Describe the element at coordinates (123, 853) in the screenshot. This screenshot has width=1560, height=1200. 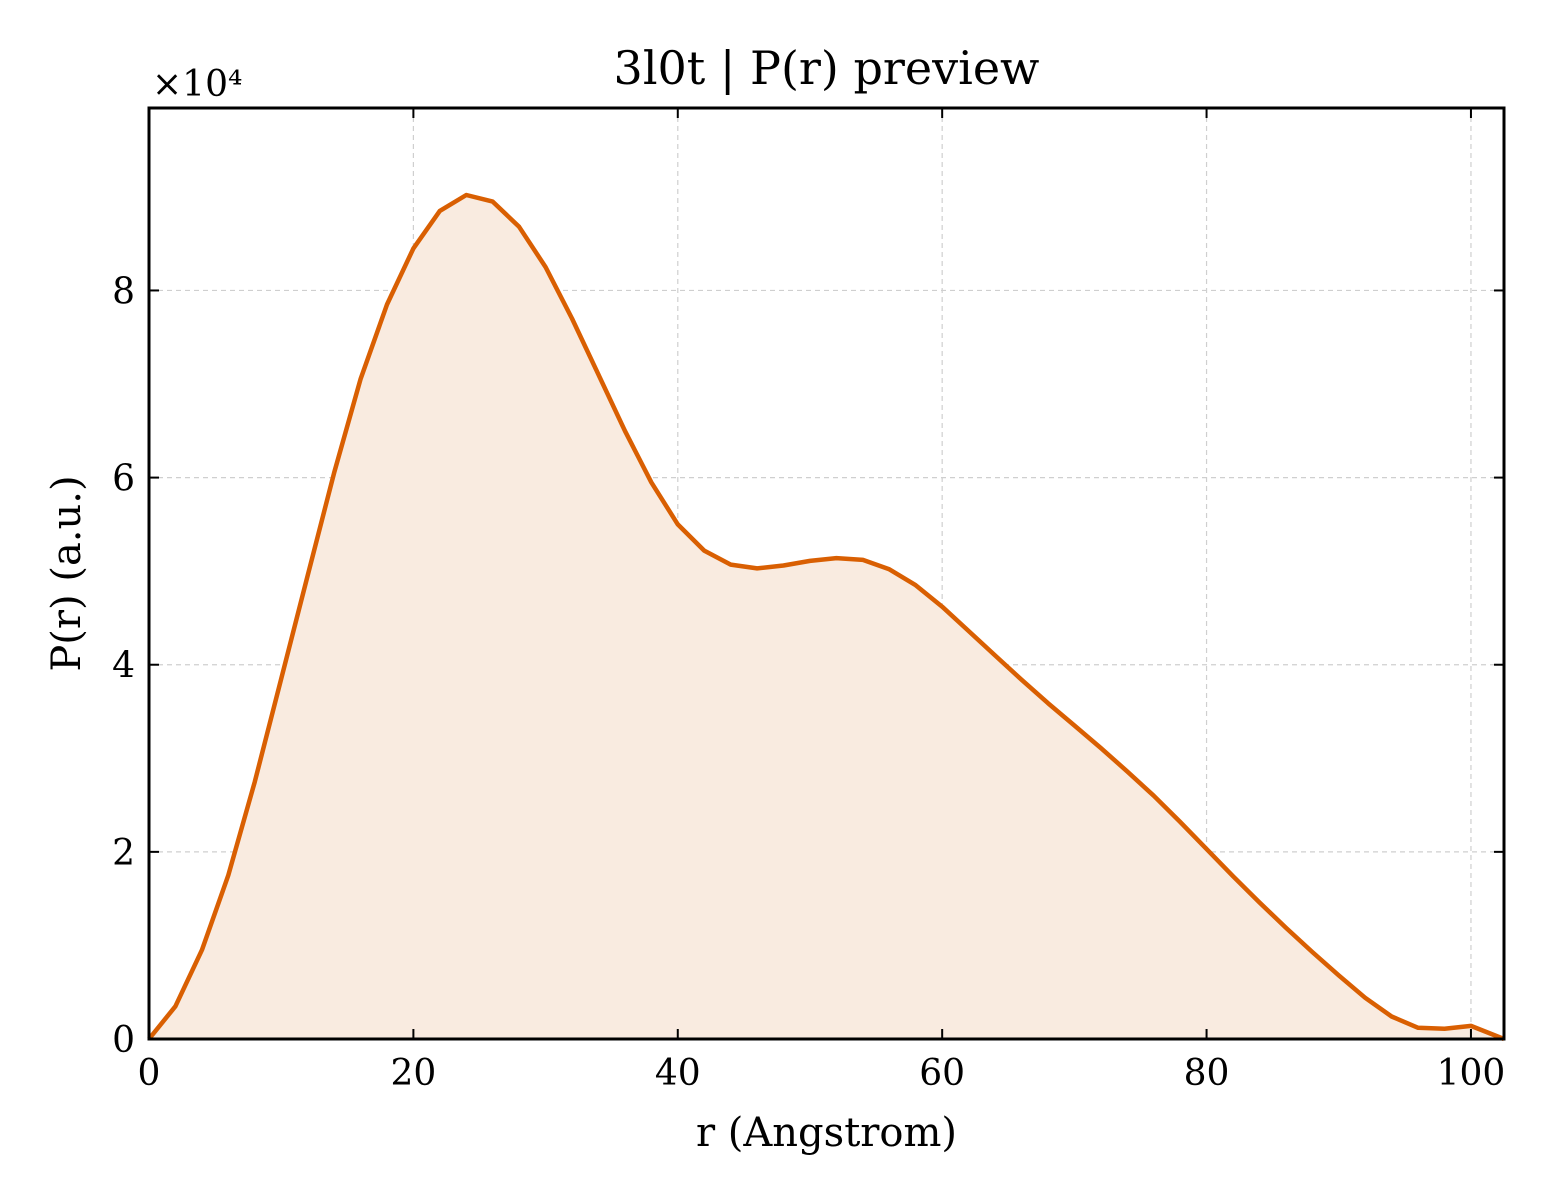
I see `y-tick-label: 2` at that location.